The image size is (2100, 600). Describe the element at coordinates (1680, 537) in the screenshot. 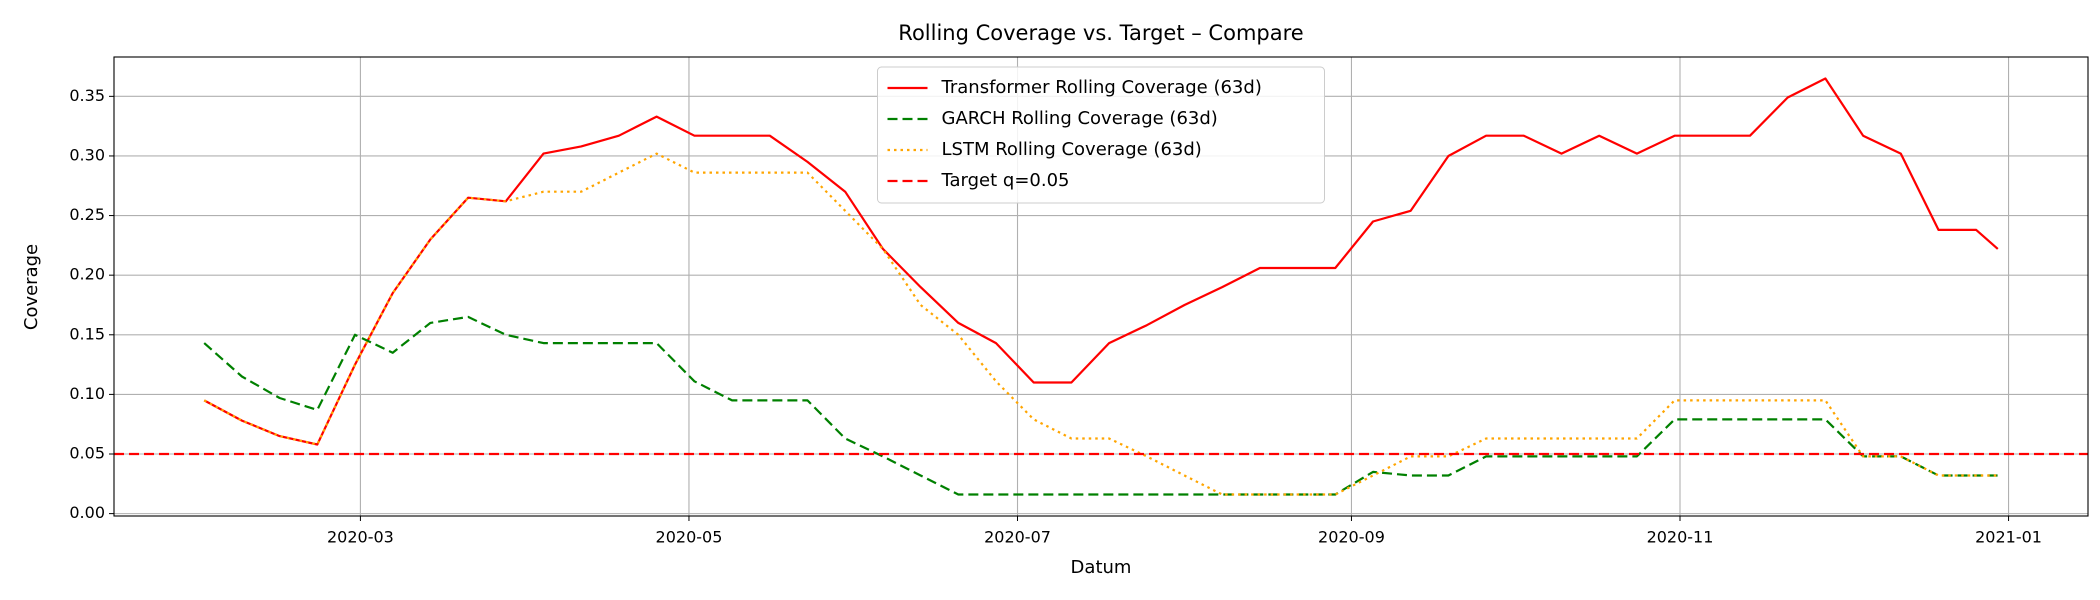

I see `x-tick-label: 2020-11` at that location.